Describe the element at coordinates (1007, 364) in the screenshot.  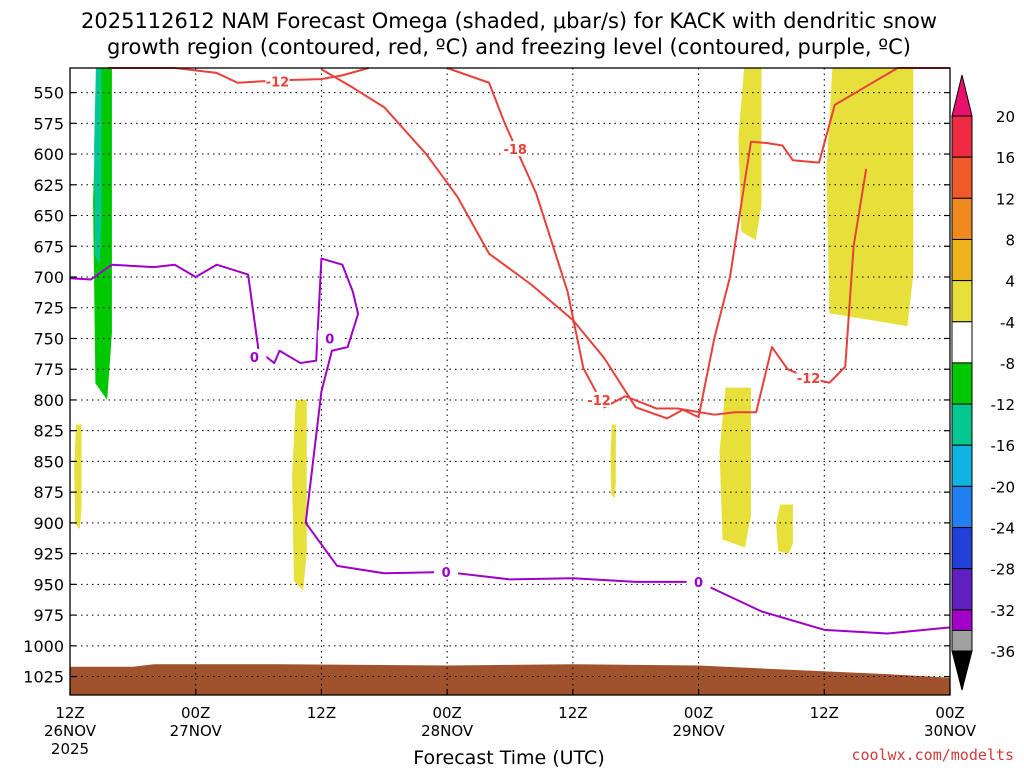
I see `colorbar-label: -8` at that location.